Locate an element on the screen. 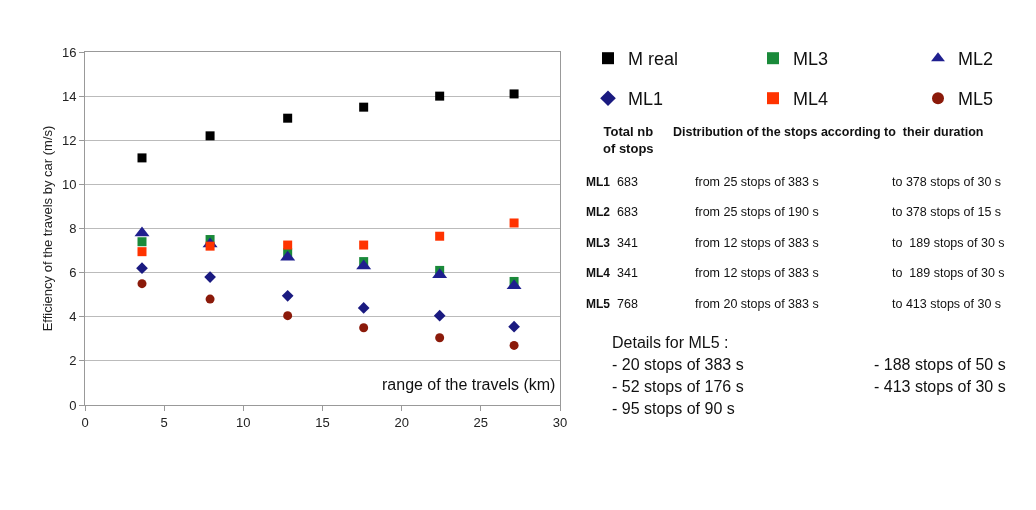 The width and height of the screenshot is (1036, 510). legend-label: ML1 is located at coordinates (646, 99).